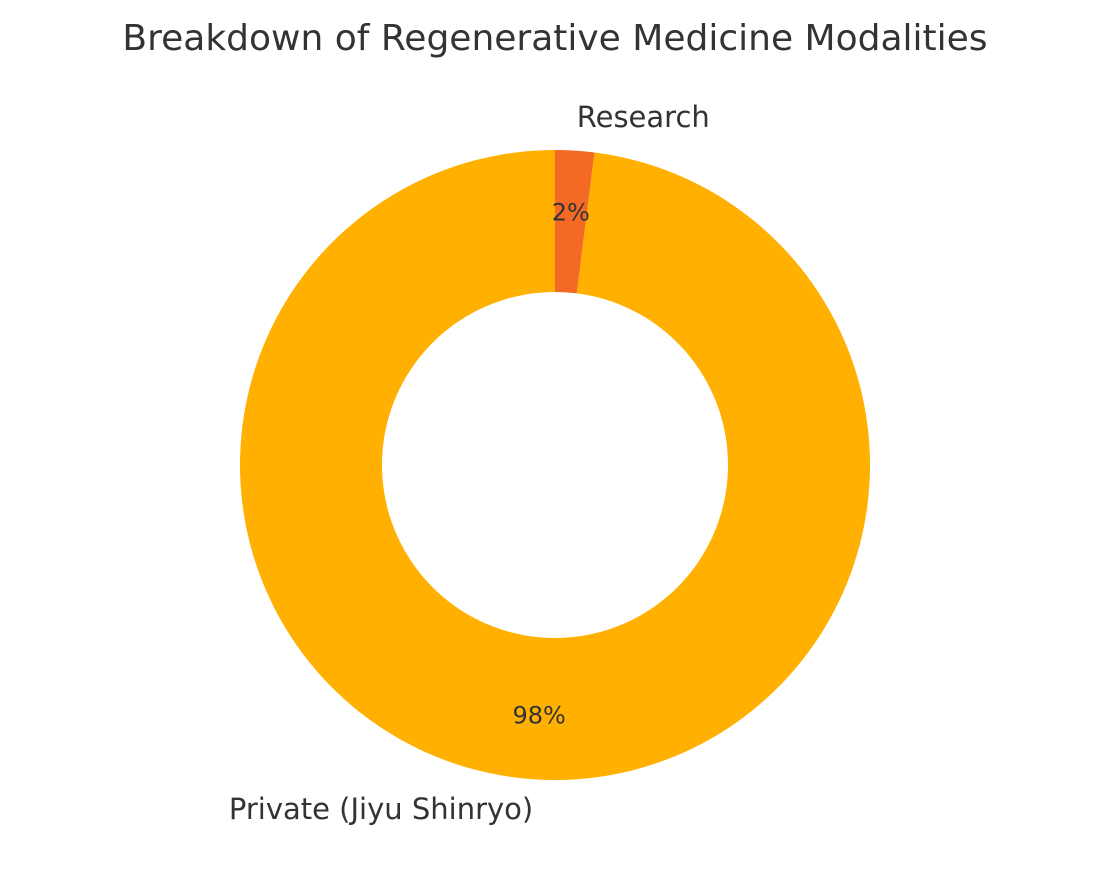  I want to click on slice-label: Research, so click(643, 117).